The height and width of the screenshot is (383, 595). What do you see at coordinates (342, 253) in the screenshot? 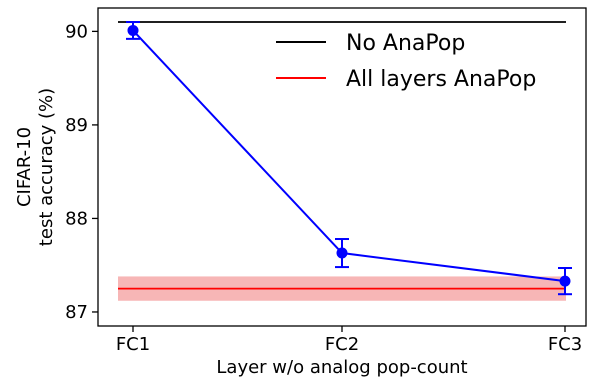
I see `data-point-FC2` at bounding box center [342, 253].